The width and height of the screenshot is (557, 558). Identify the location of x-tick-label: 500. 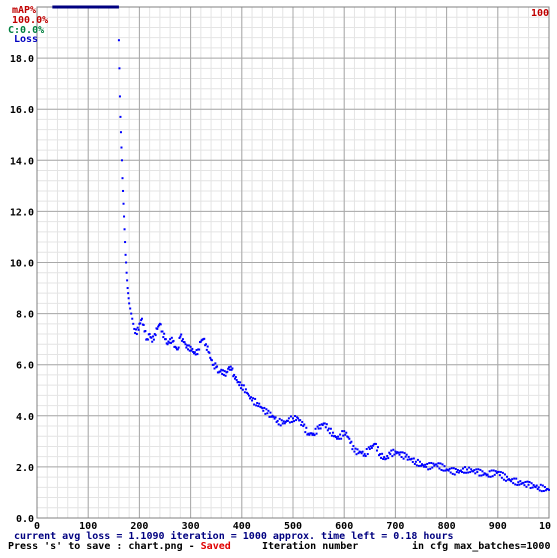
(293, 526).